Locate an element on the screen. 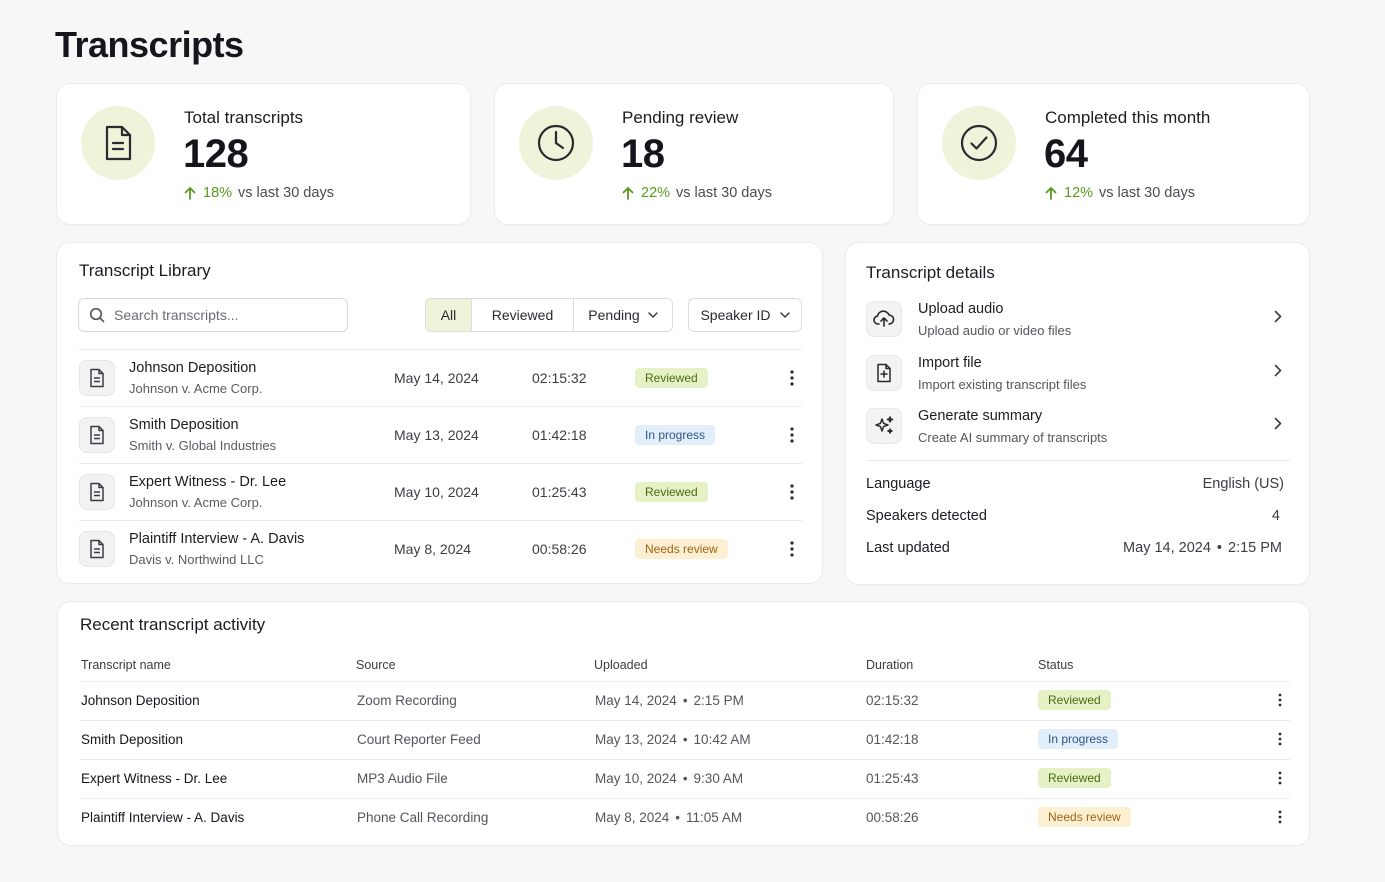 This screenshot has width=1385, height=882. transcript-case: Davis v. Northwind LLC is located at coordinates (196, 559).